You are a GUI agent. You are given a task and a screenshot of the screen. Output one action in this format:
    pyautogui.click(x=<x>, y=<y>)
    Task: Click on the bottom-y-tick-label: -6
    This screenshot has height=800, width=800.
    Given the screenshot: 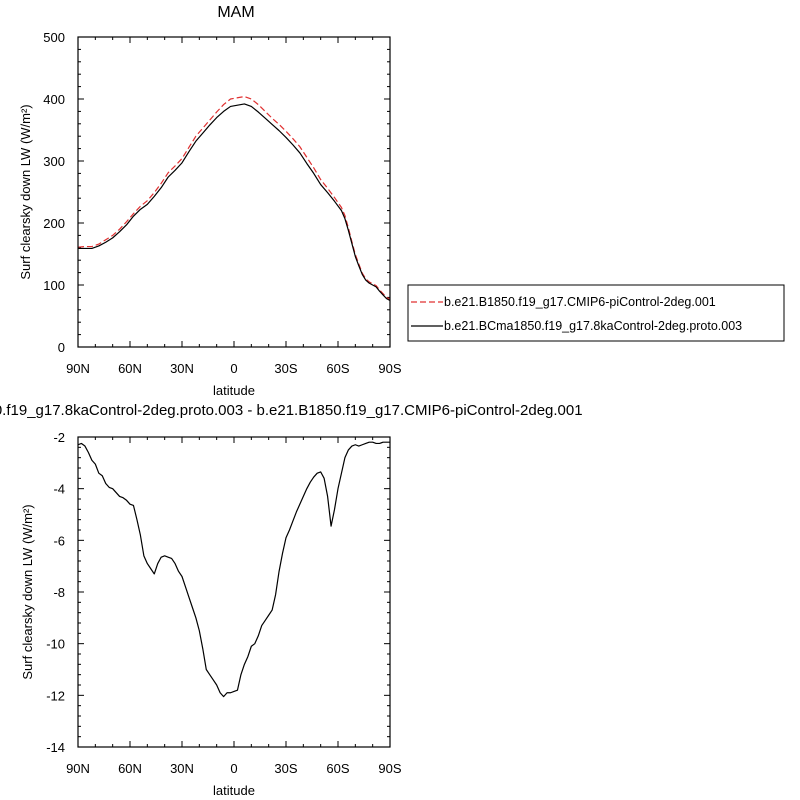 What is the action you would take?
    pyautogui.click(x=59, y=540)
    